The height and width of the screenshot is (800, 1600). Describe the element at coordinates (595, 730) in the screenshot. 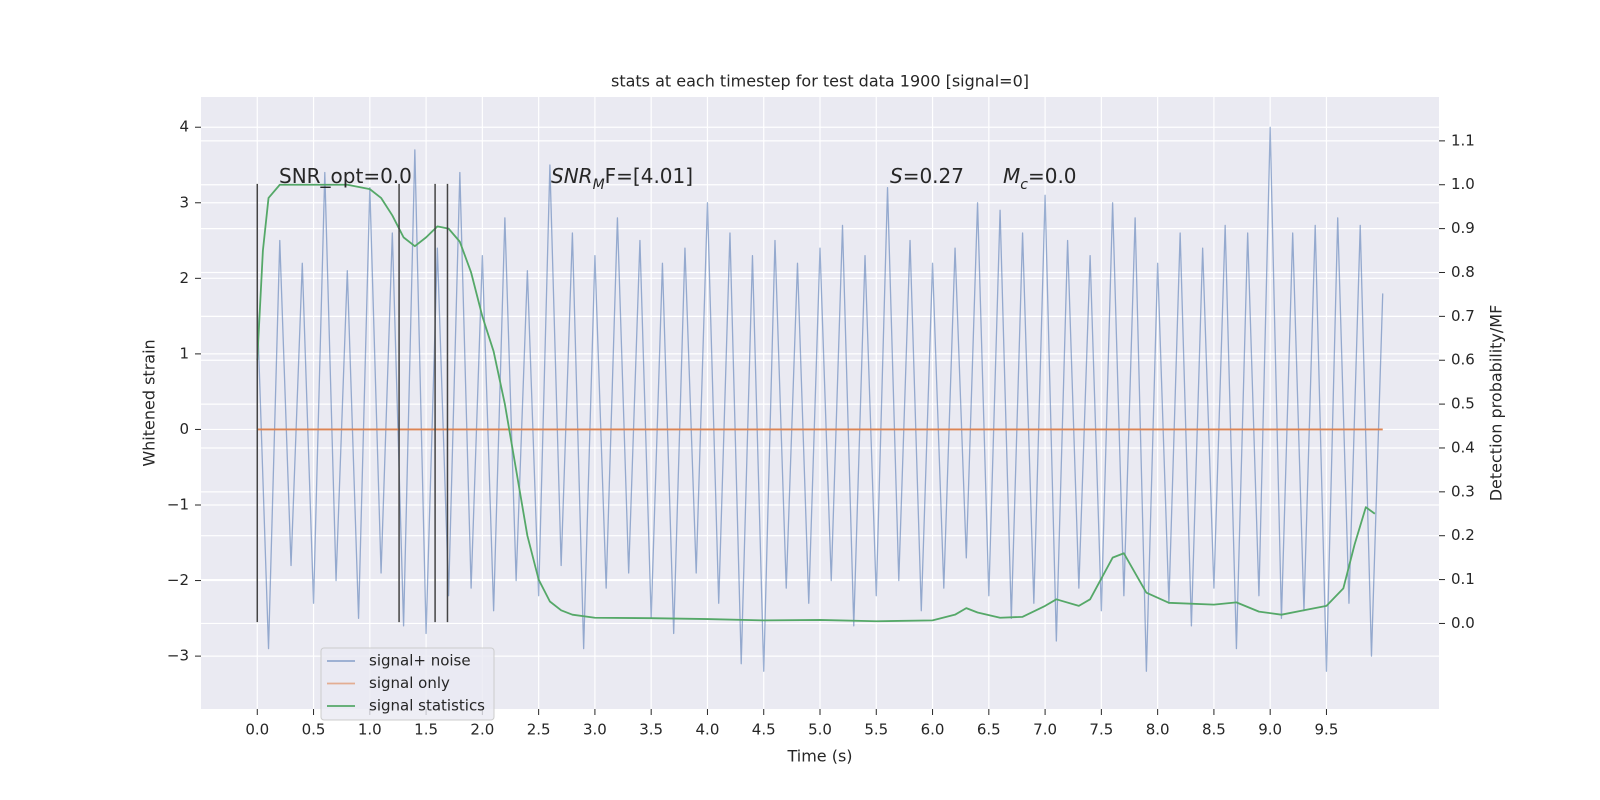

I see `x-tick-label: 3.0` at that location.